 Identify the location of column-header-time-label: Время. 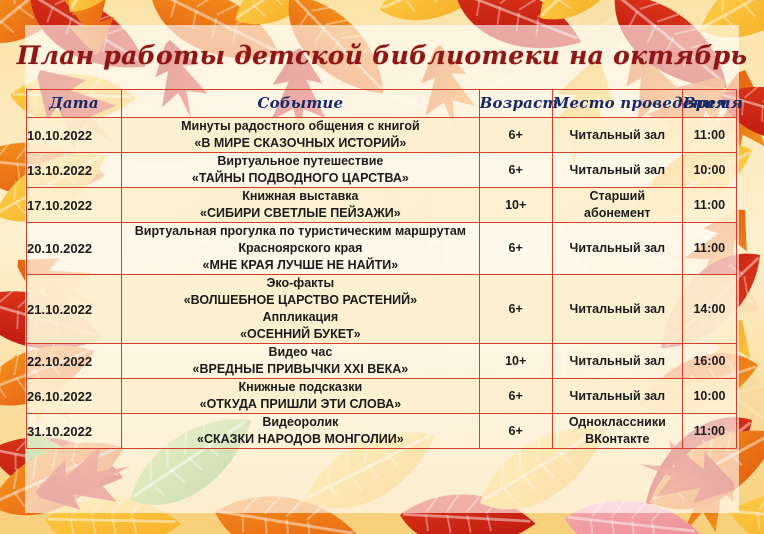
(712, 102).